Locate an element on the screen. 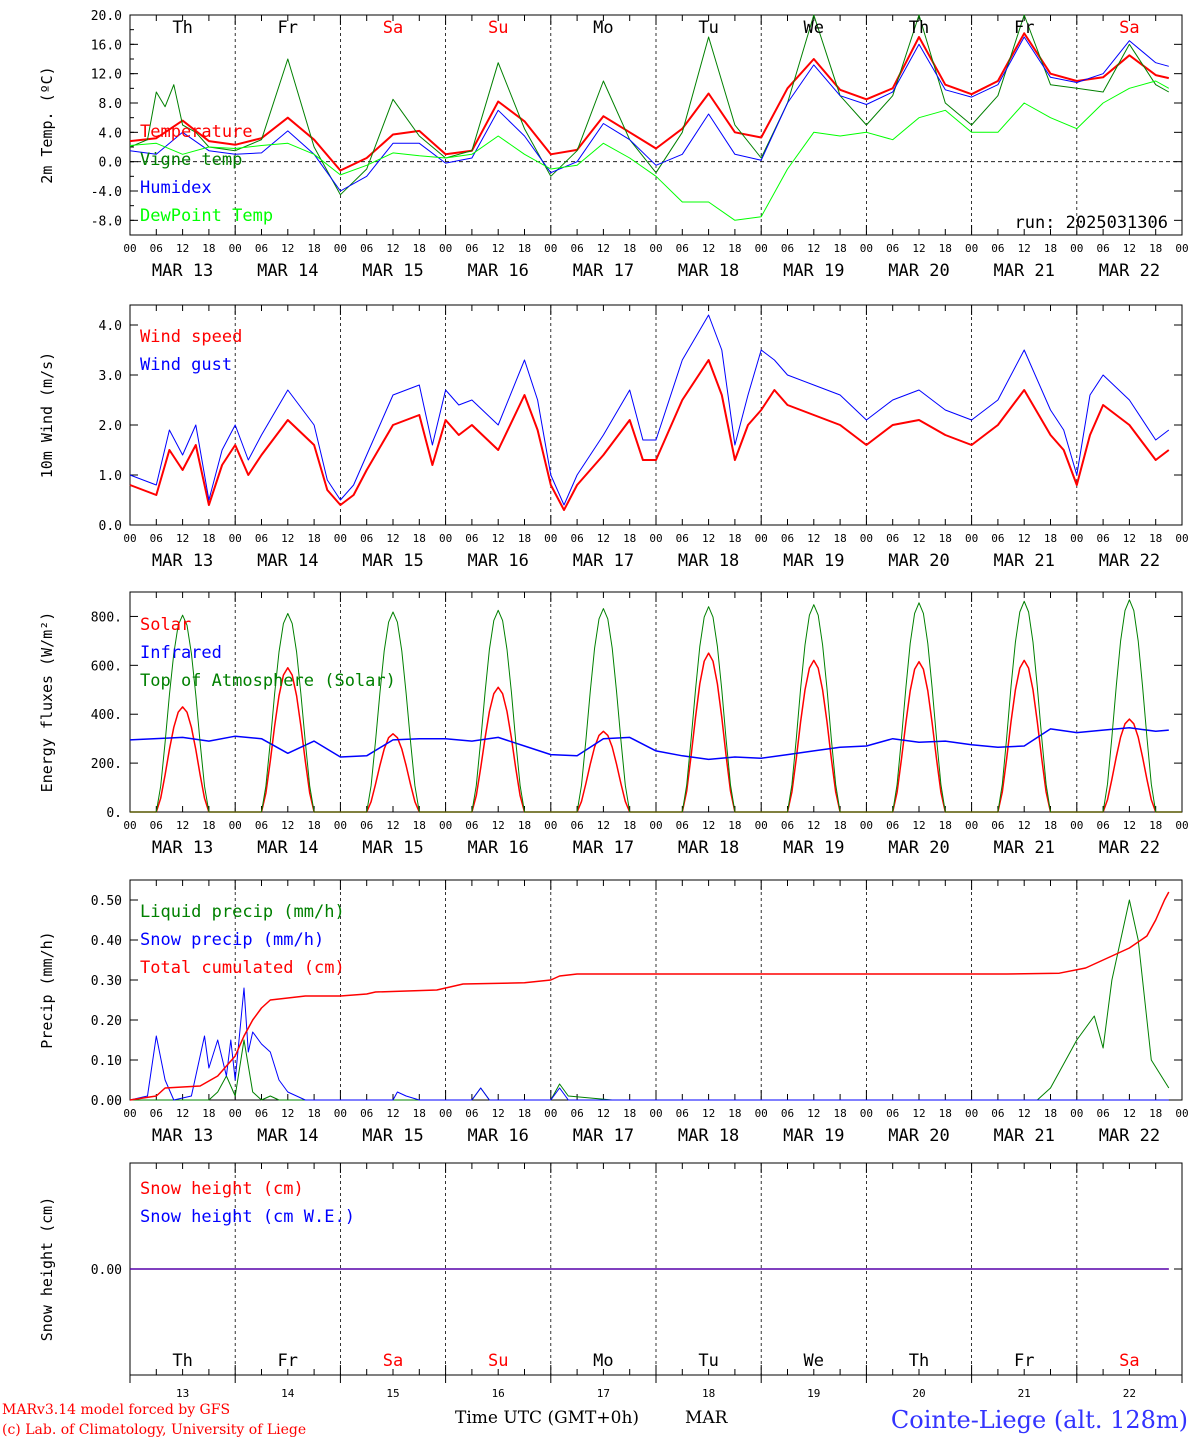  legend-entry: Vigne temp is located at coordinates (191, 160).